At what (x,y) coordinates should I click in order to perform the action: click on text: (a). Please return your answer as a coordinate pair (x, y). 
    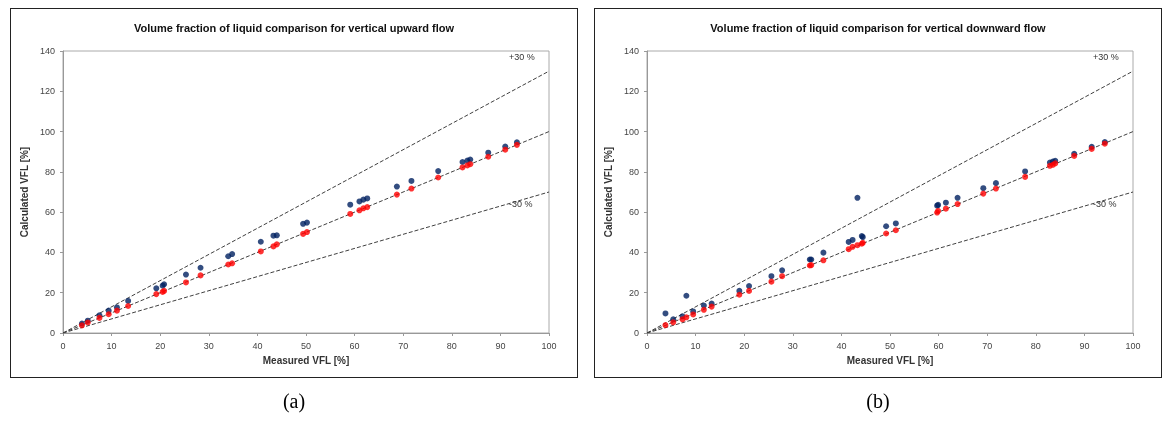
    Looking at the image, I should click on (294, 401).